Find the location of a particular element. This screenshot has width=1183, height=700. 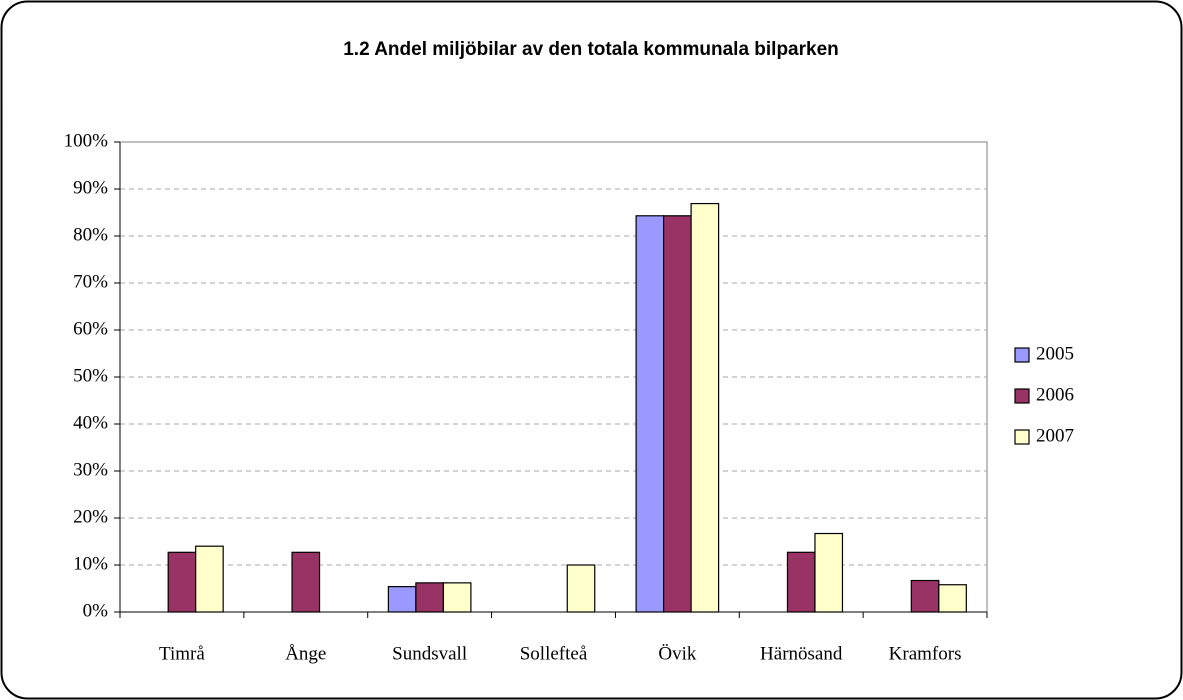

y-tick-label: 30% is located at coordinates (90, 469).